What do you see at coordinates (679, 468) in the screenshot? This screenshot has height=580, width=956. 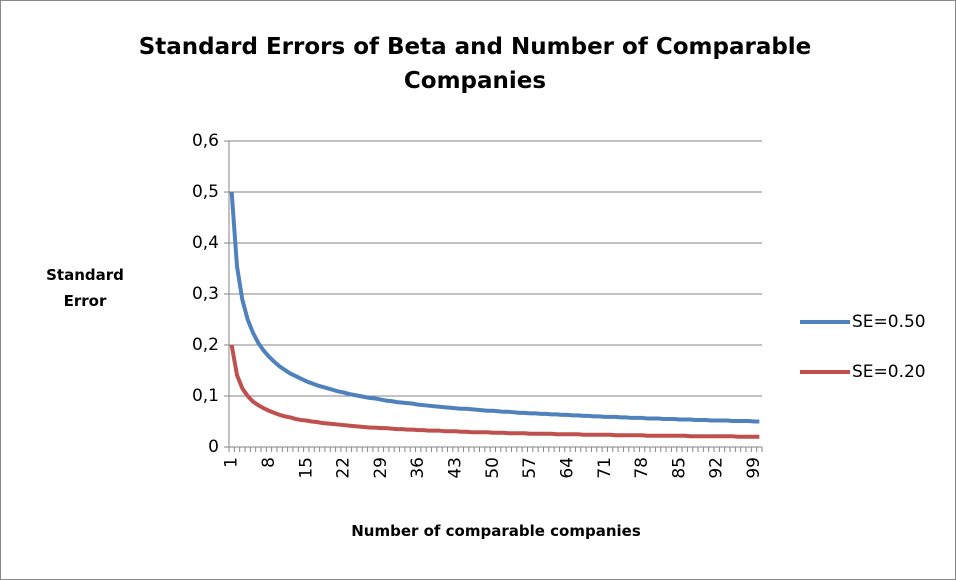 I see `x-tick-label: 85` at bounding box center [679, 468].